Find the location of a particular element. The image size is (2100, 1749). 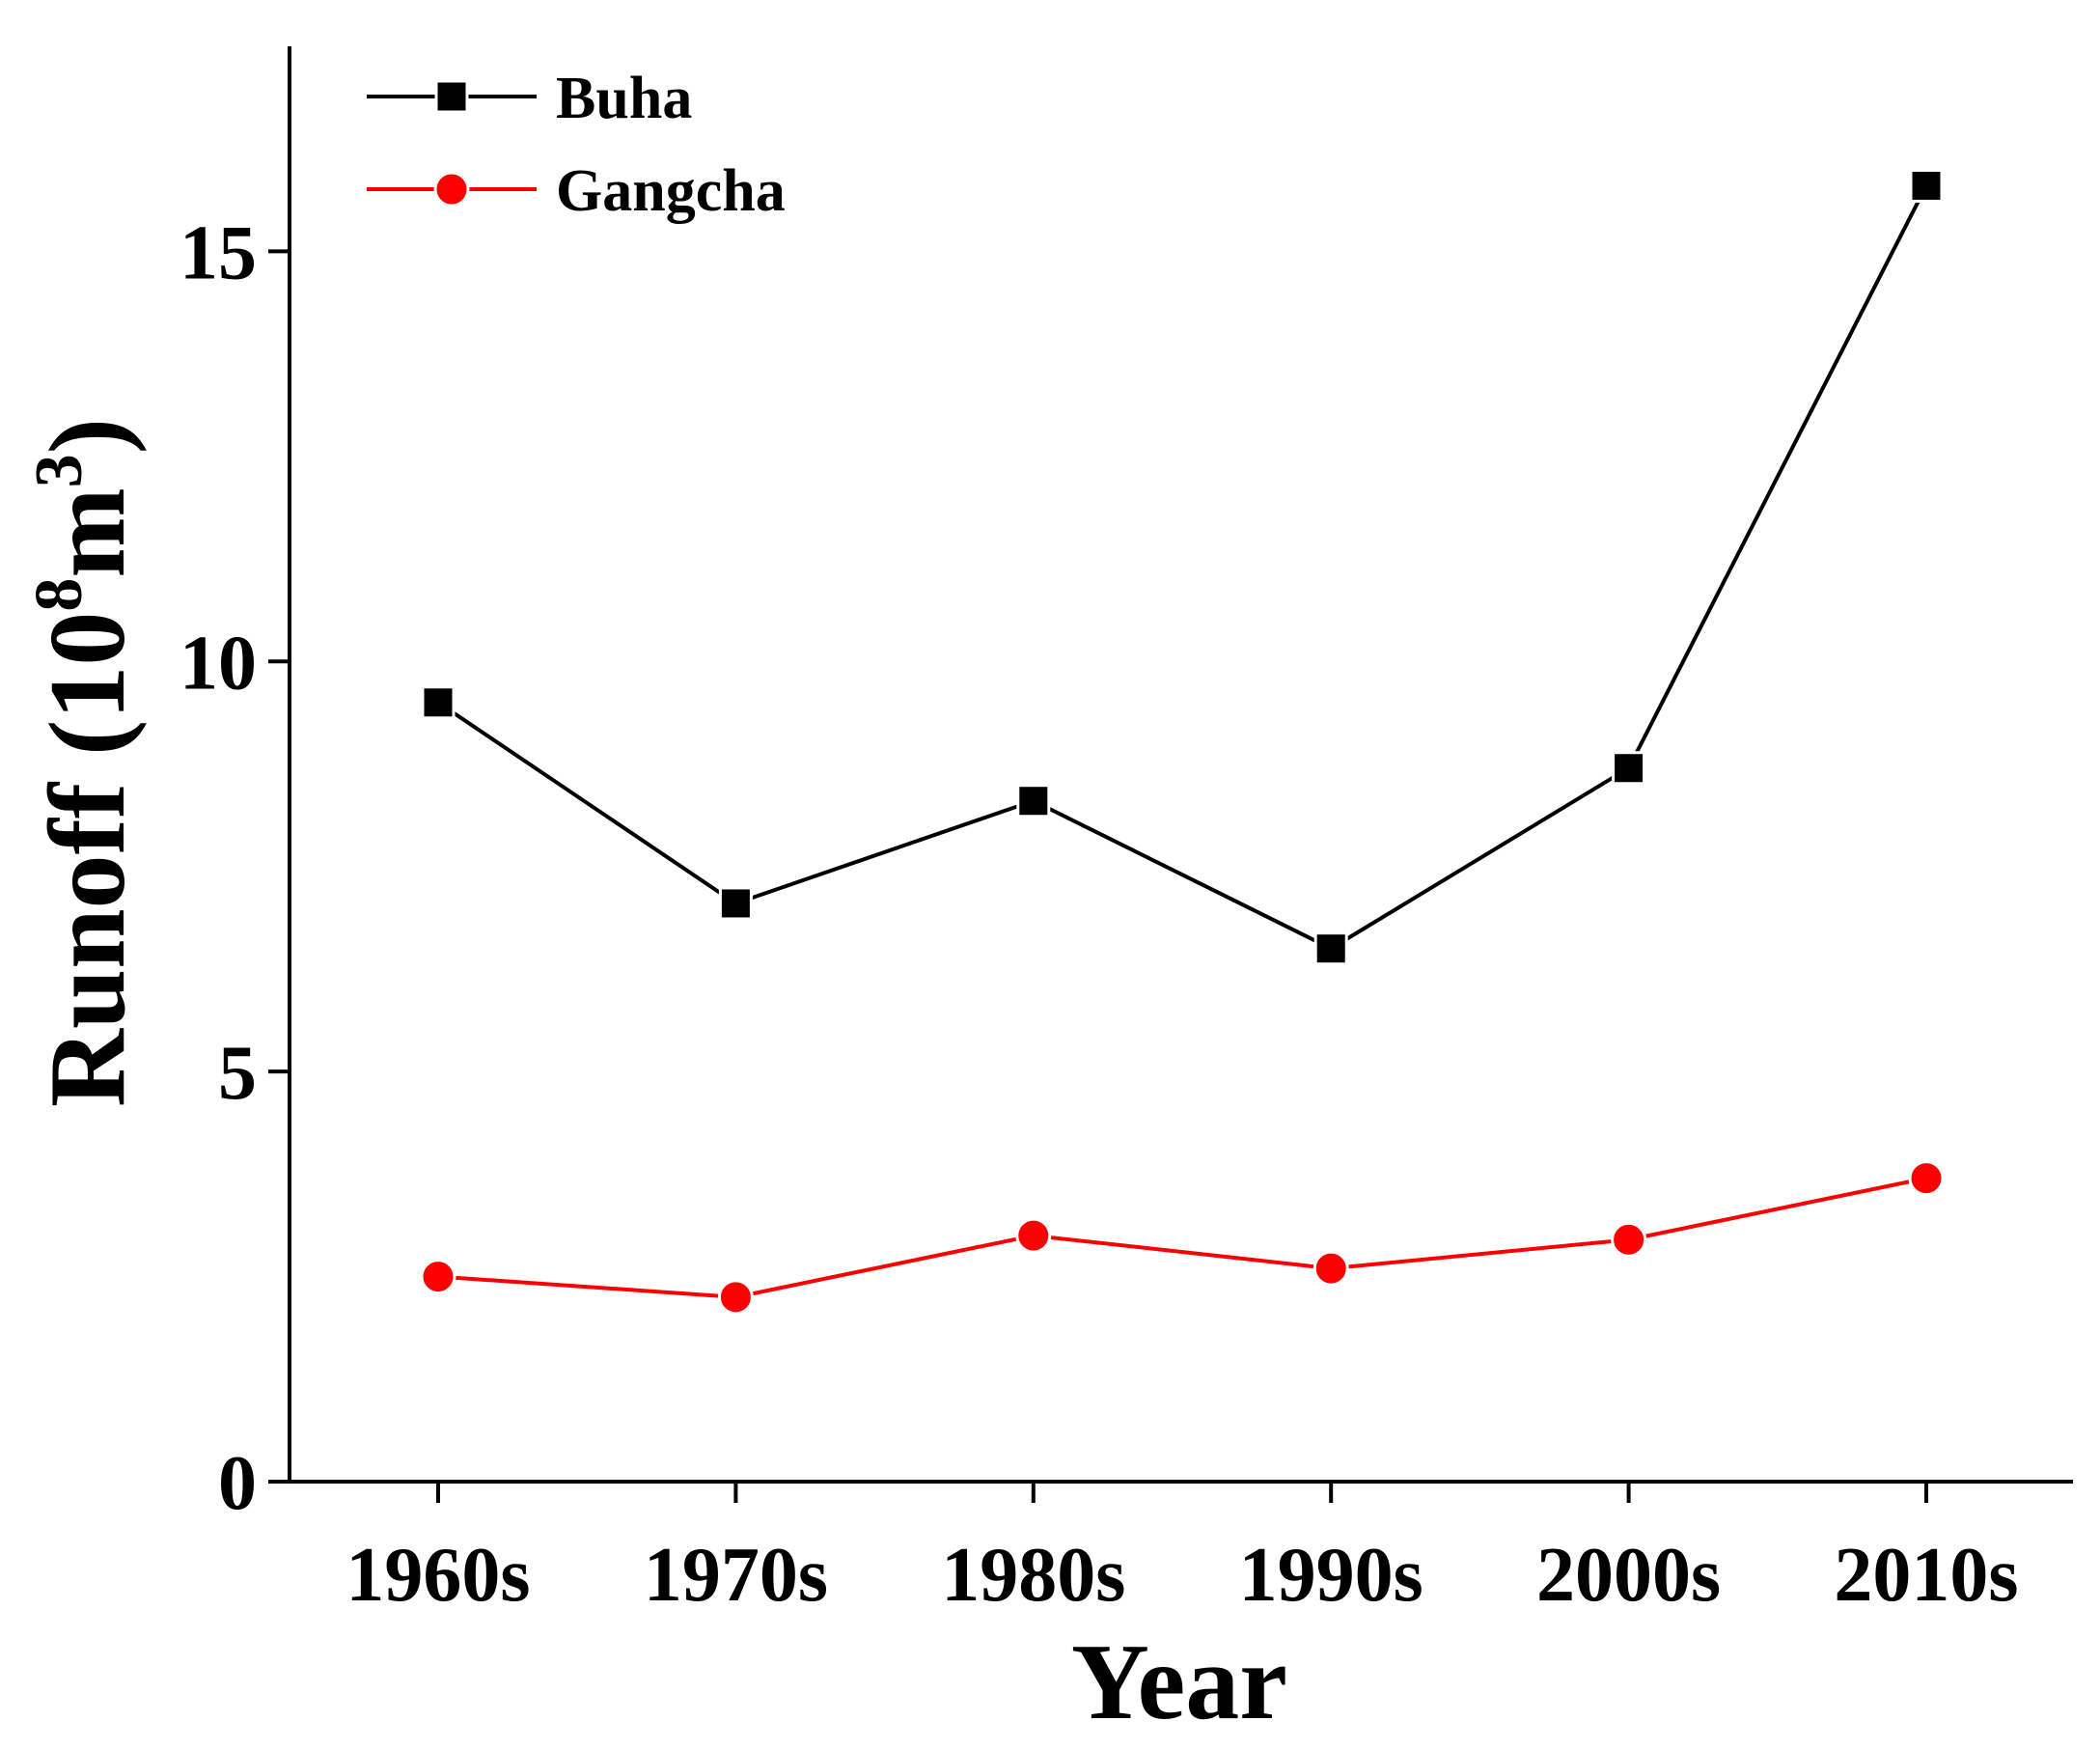

y-tick-label: 10 is located at coordinates (218, 663).